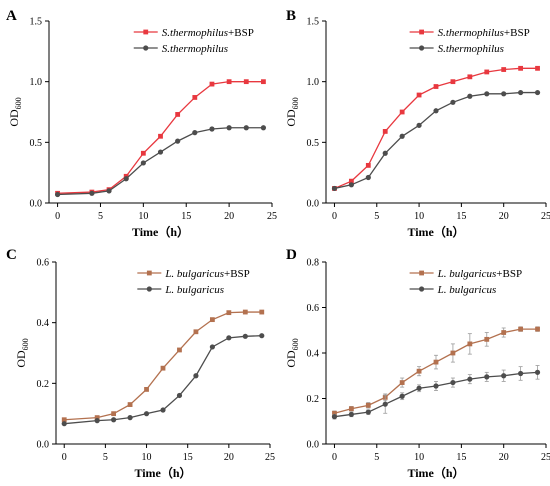 The image size is (550, 486). I want to click on legend-label: S.thermophilus+BSP, so click(208, 33).